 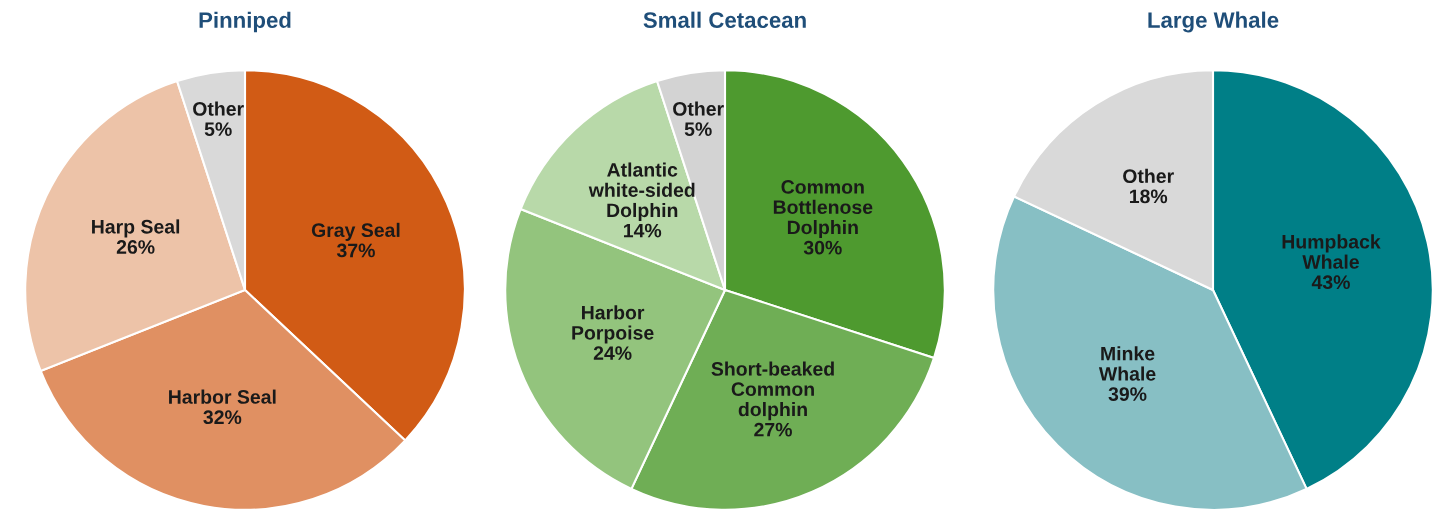 What do you see at coordinates (1331, 251) in the screenshot?
I see `slice-label: Humpback Whale` at bounding box center [1331, 251].